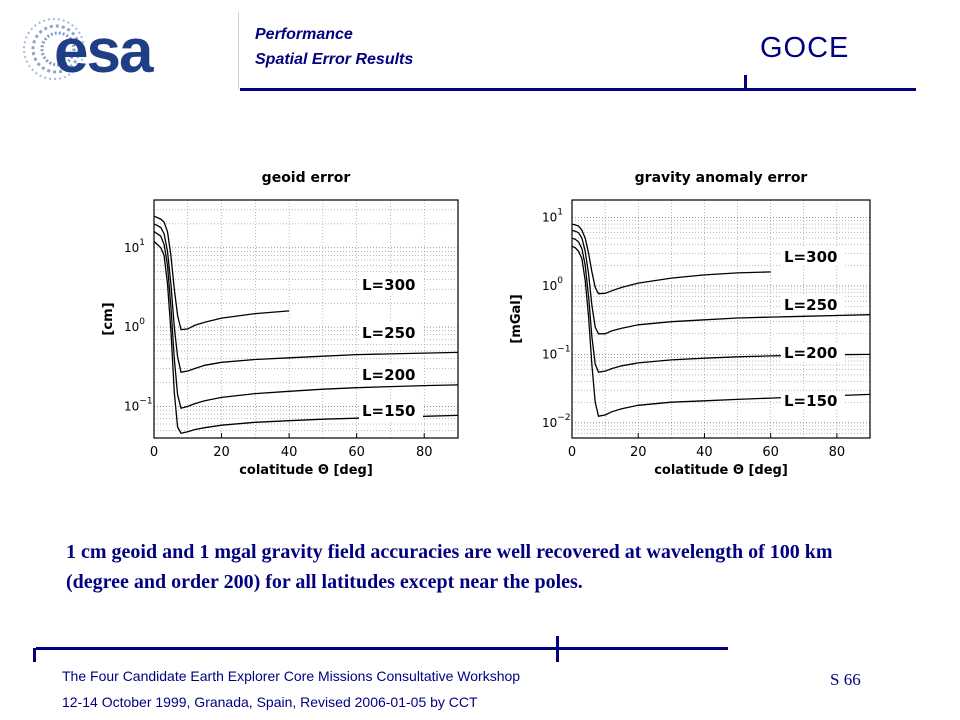  Describe the element at coordinates (34, 655) in the screenshot. I see `footer-rule-tick-left` at that location.